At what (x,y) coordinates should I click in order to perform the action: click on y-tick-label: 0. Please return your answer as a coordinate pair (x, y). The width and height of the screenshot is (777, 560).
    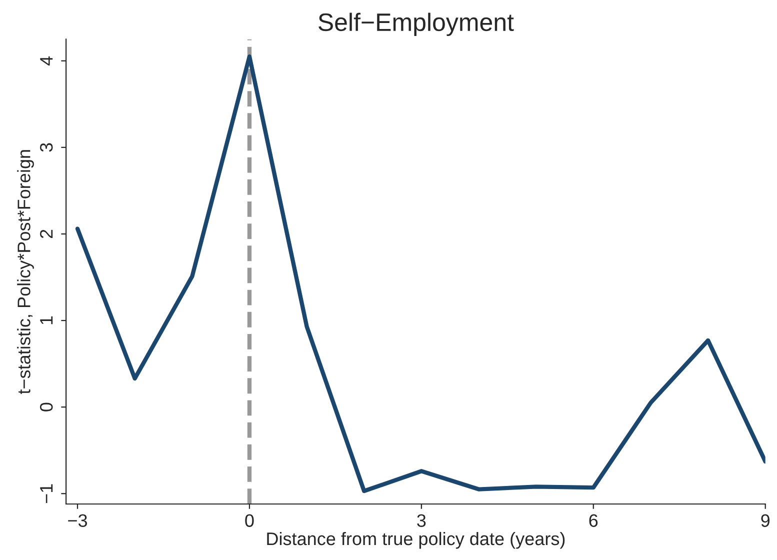
    Looking at the image, I should click on (46, 407).